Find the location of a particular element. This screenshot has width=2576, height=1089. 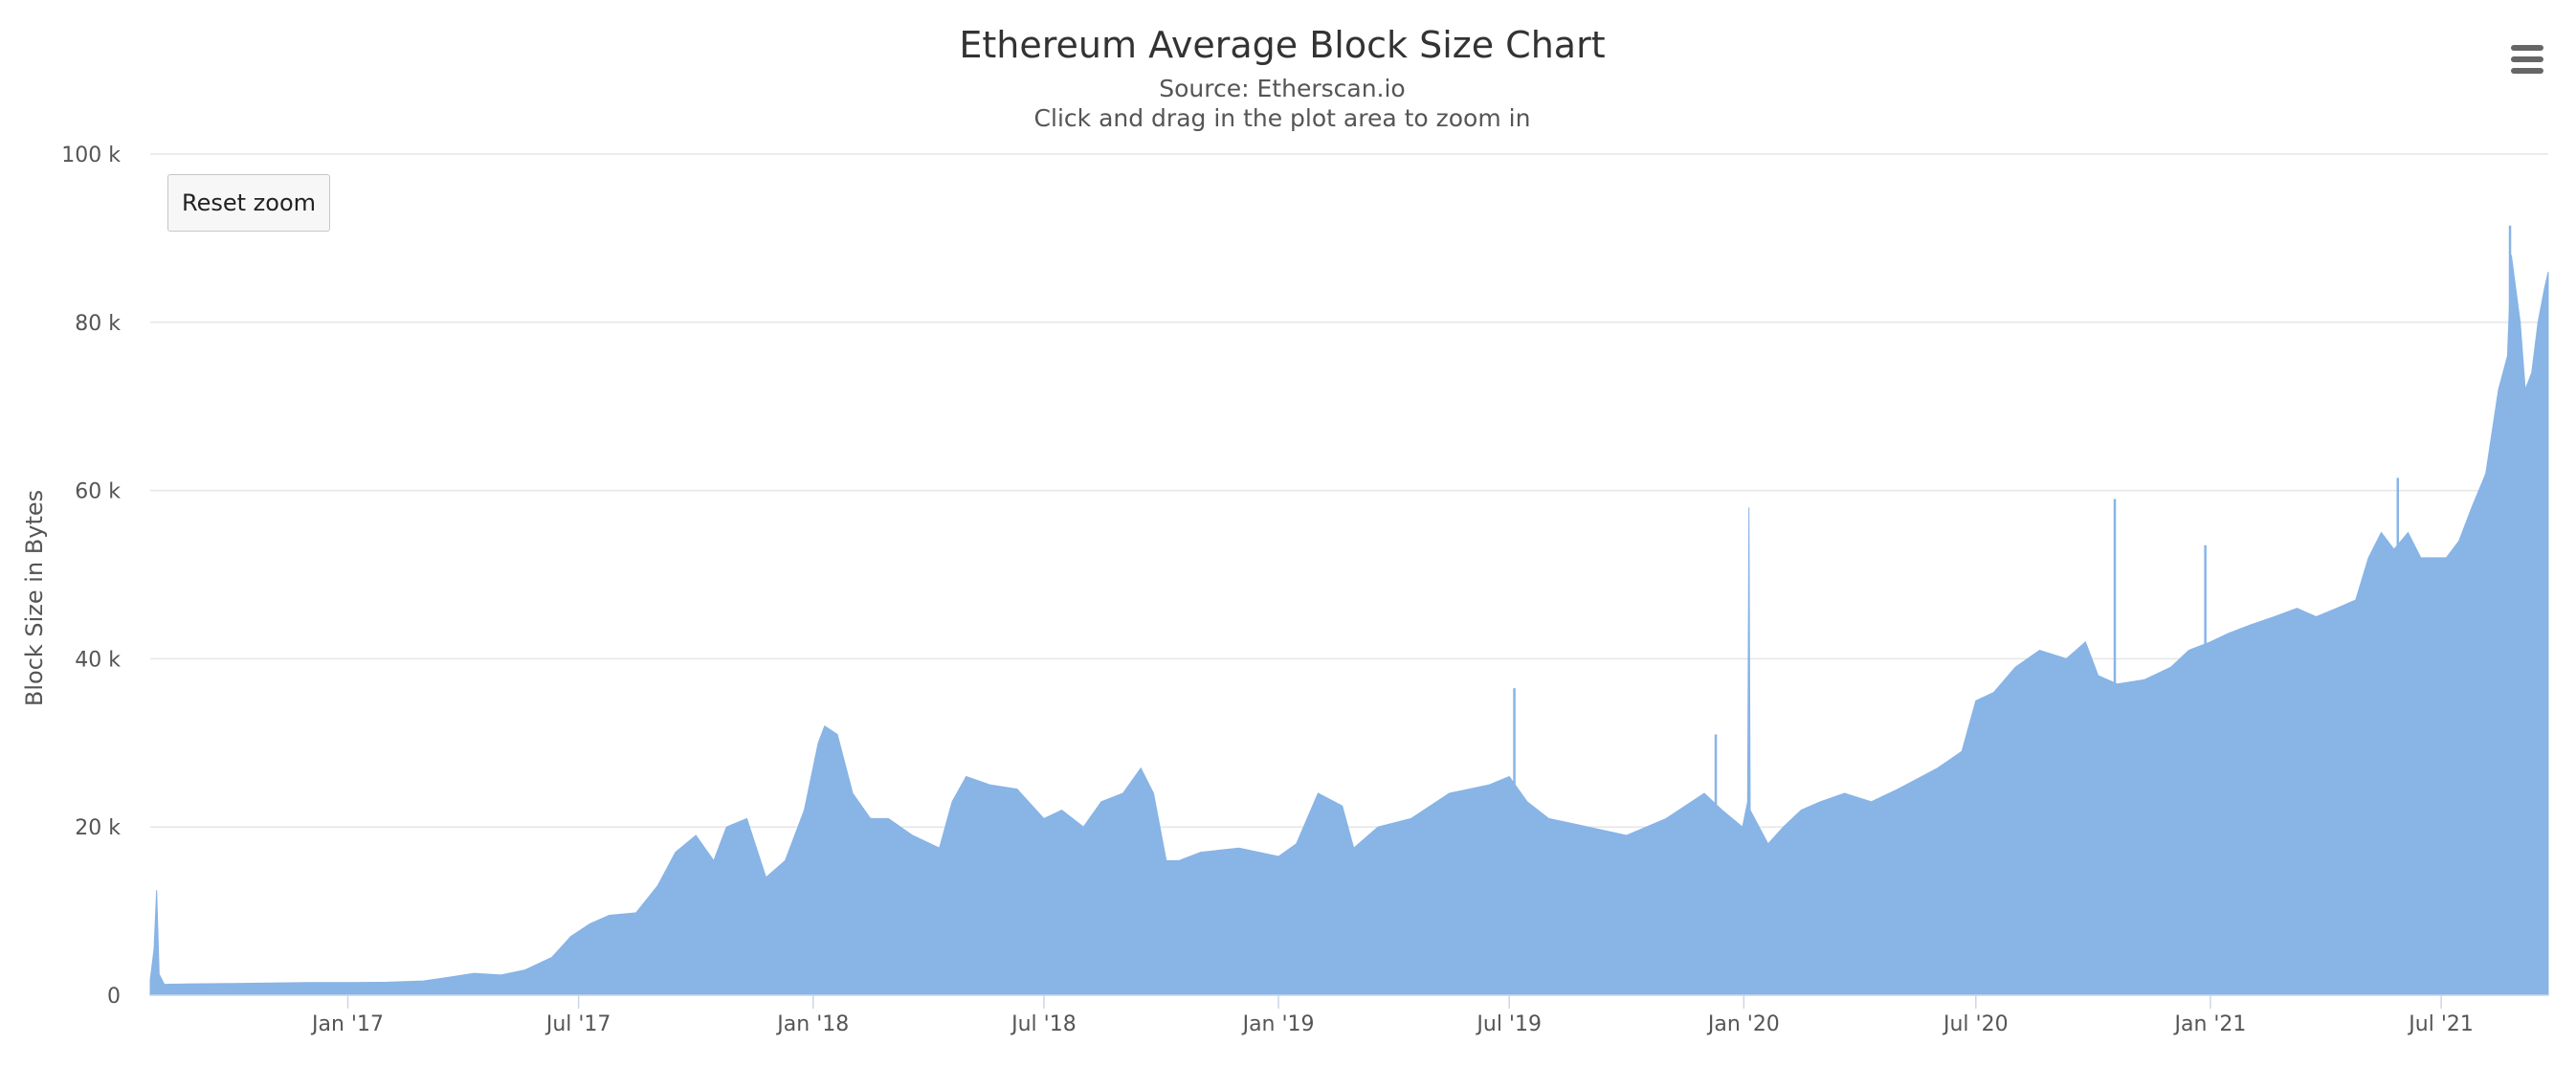

chart-subtitle-source: Source: Etherscan.io is located at coordinates (1282, 89).